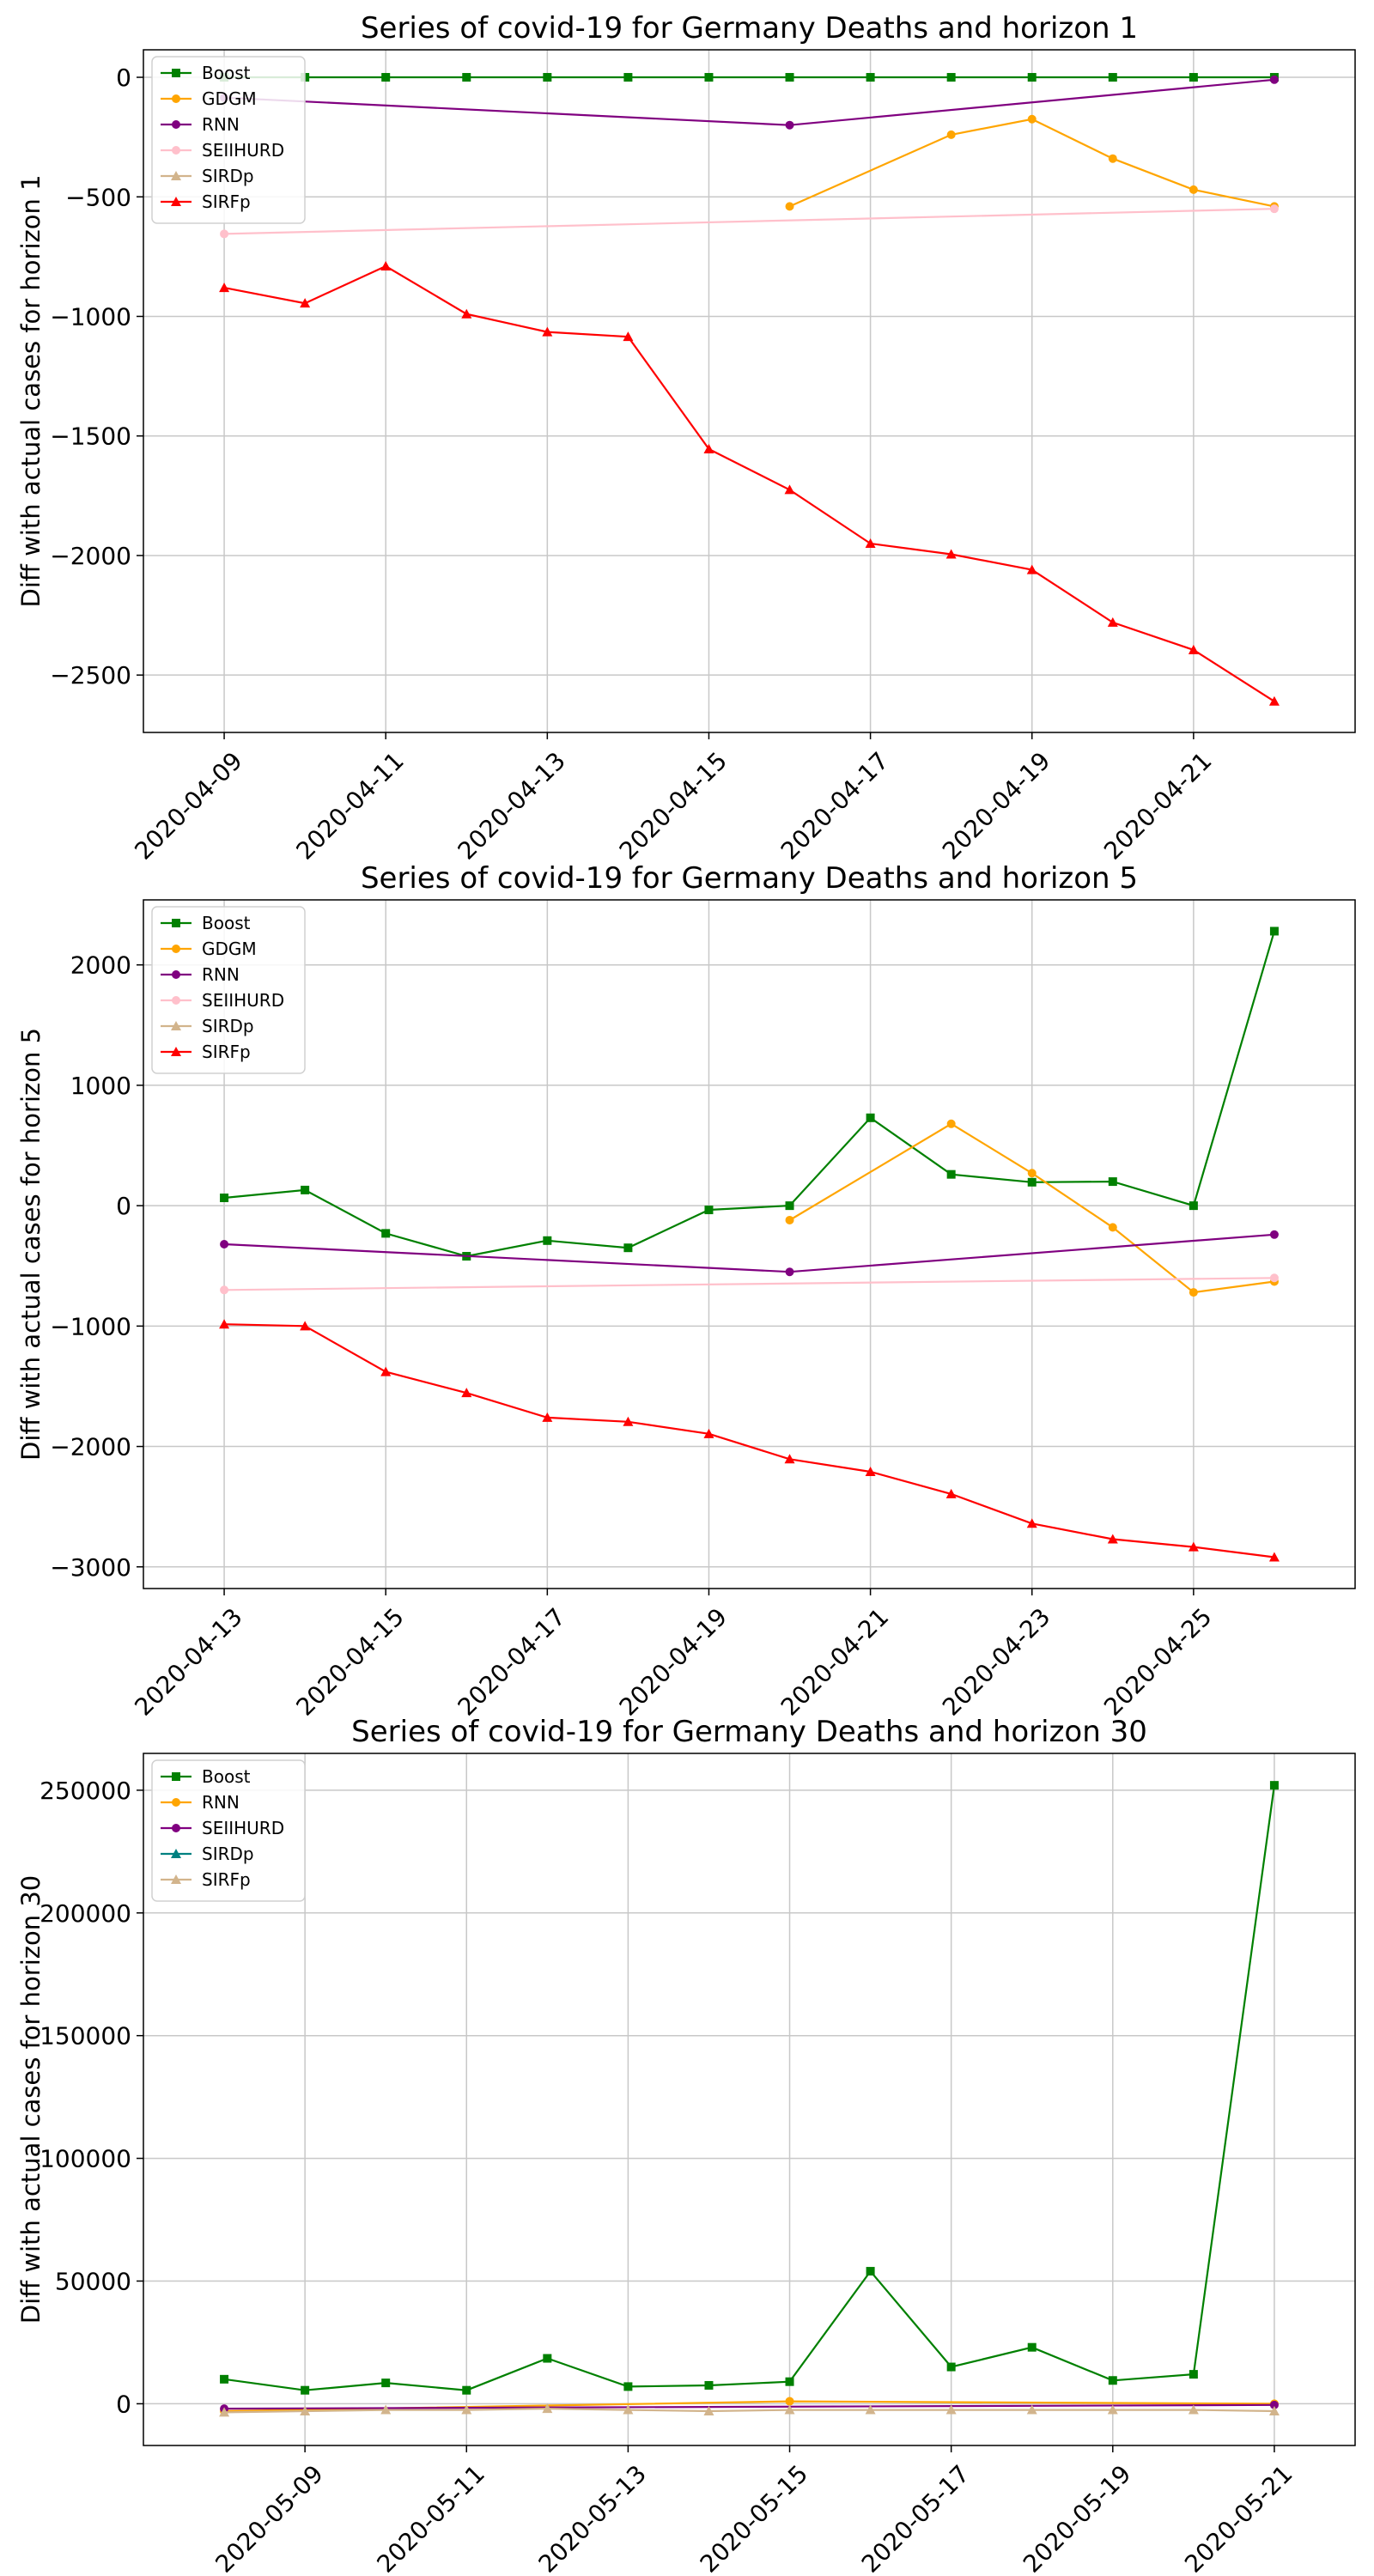  Describe the element at coordinates (431, 2517) in the screenshot. I see `x-tick-label: 2020-05-11` at that location.